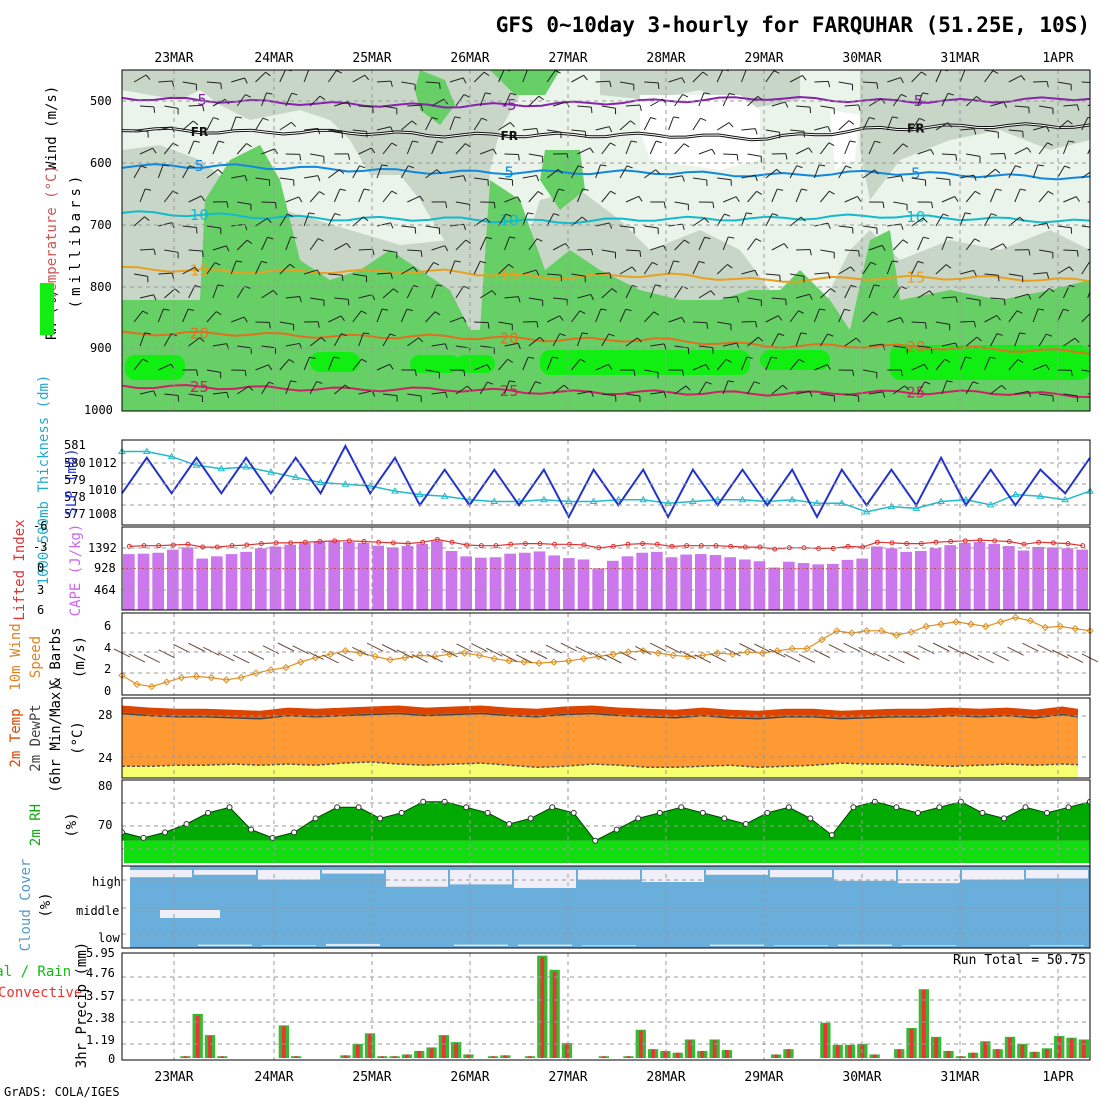 The image size is (1100, 1100). I want to click on precip-panel, so click(634, 1006).